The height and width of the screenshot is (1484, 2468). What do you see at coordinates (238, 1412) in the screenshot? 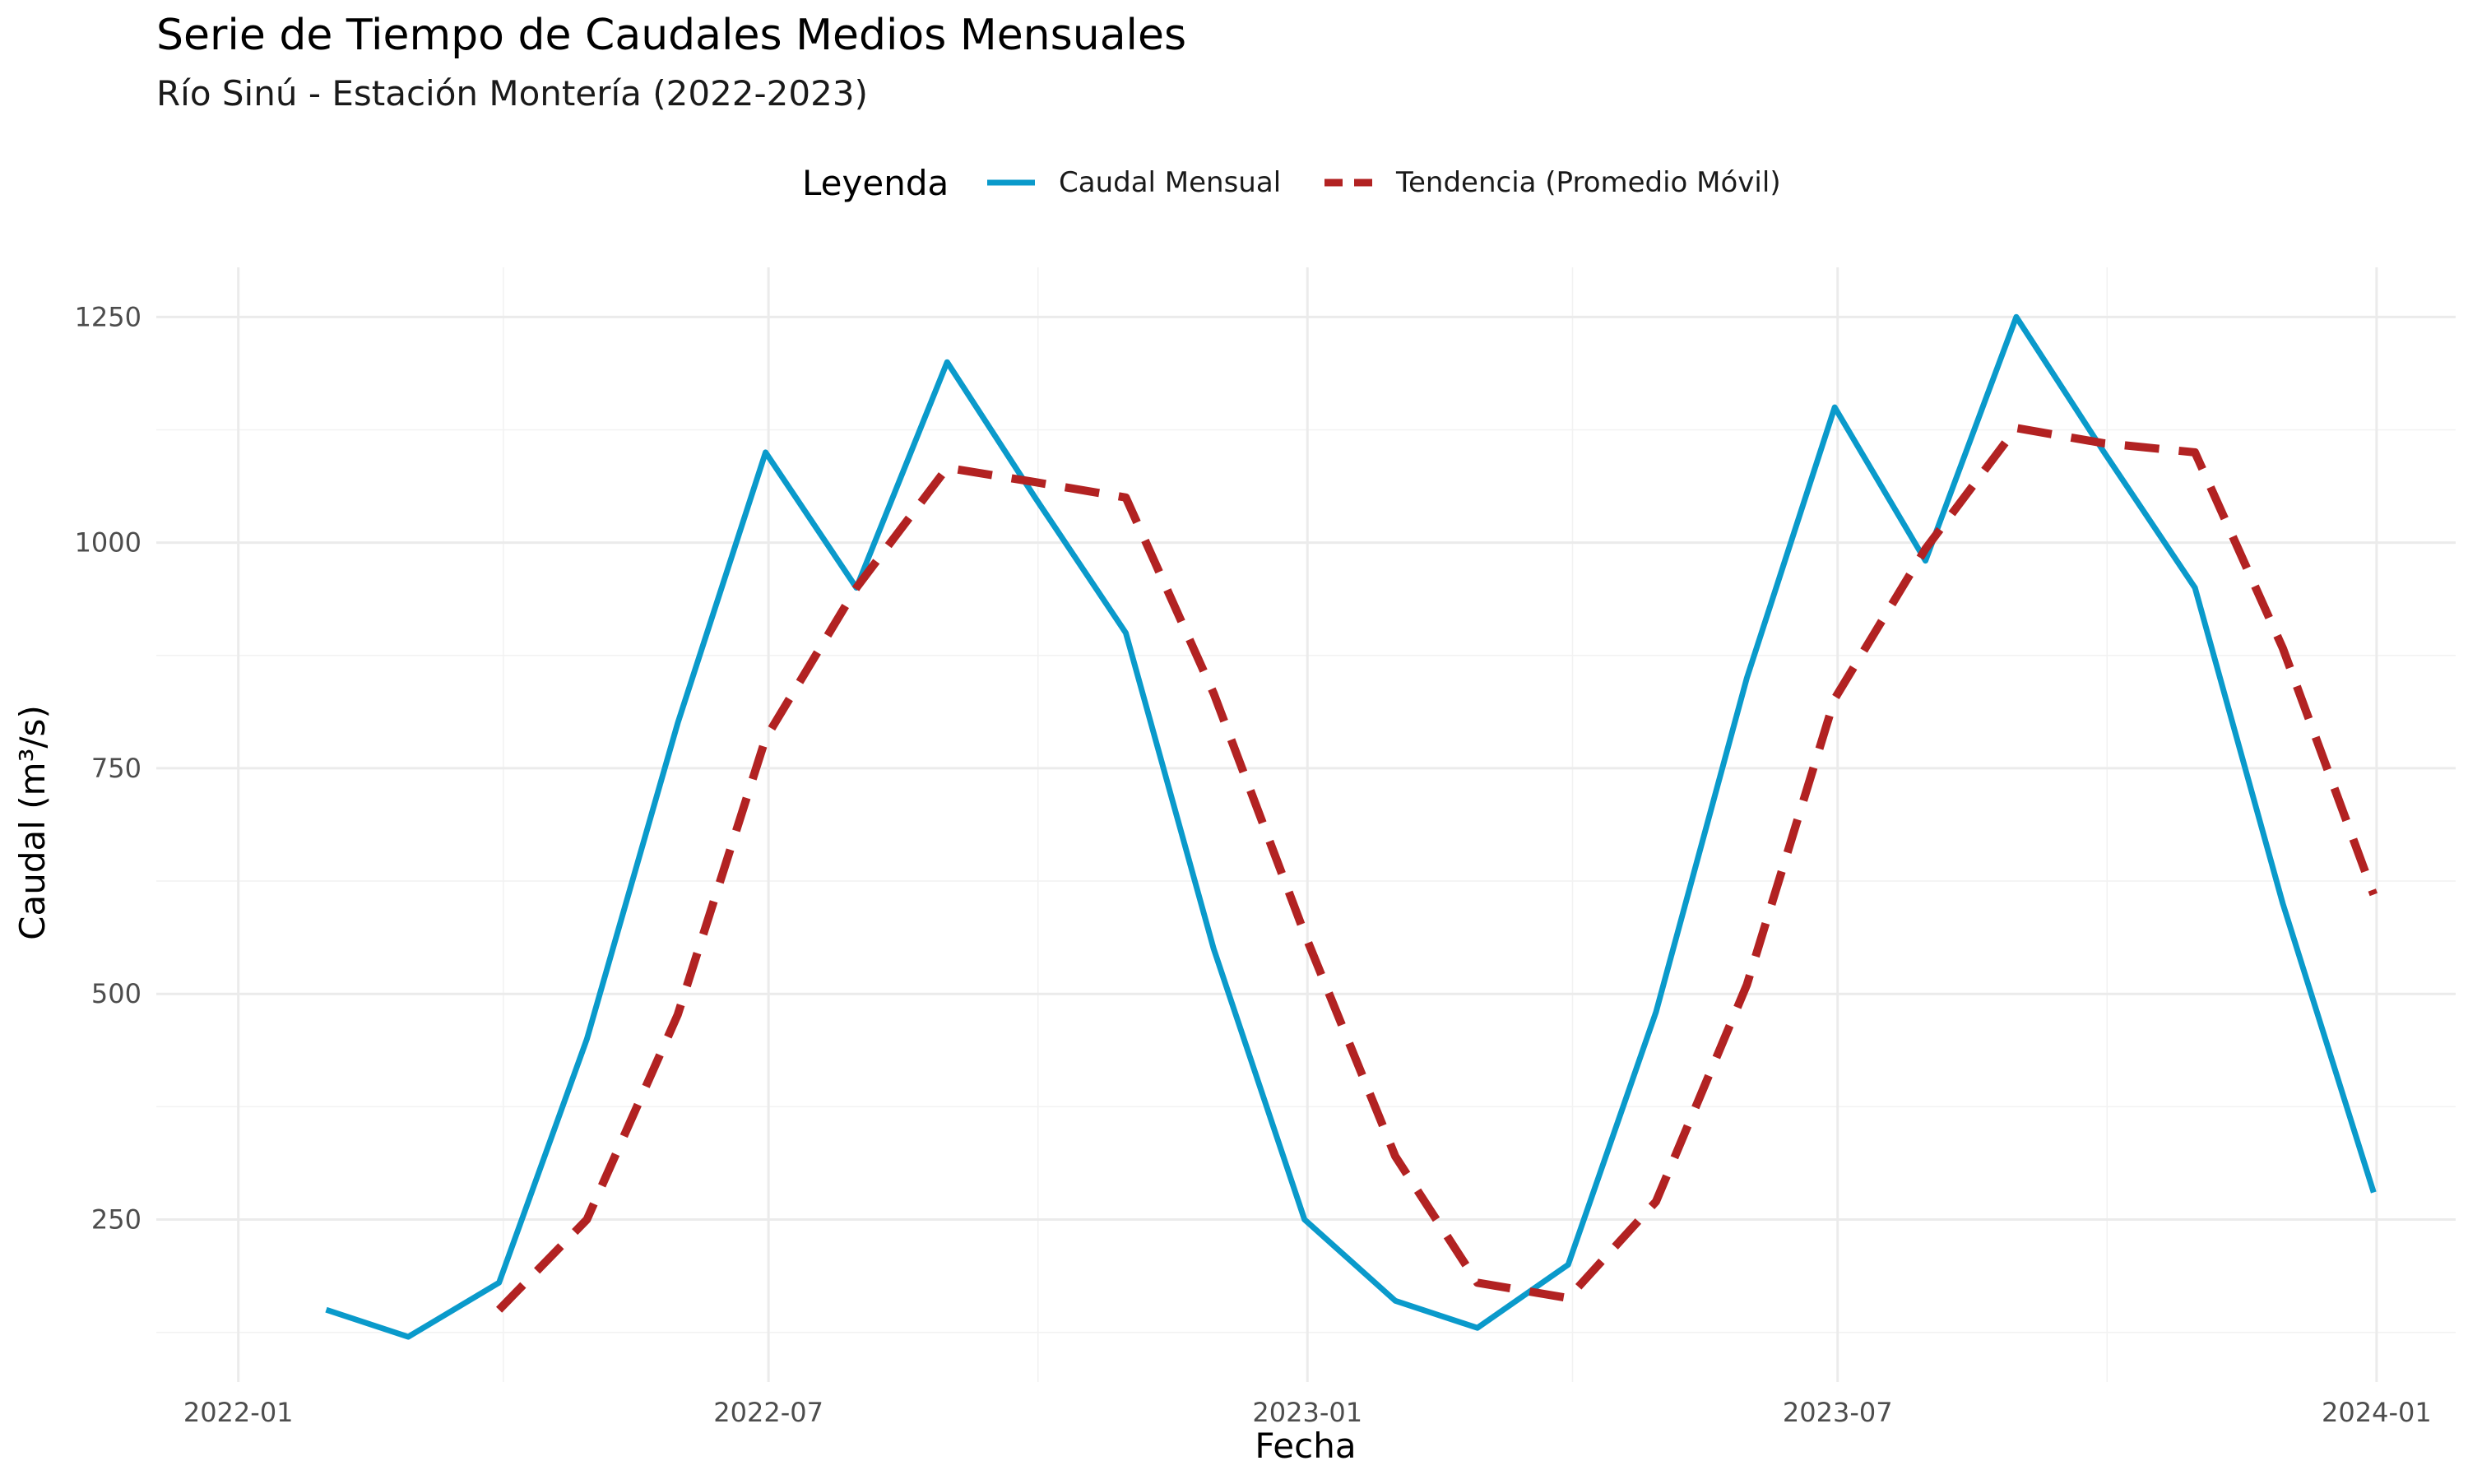
I see `x-tick-label: 2022-01` at bounding box center [238, 1412].